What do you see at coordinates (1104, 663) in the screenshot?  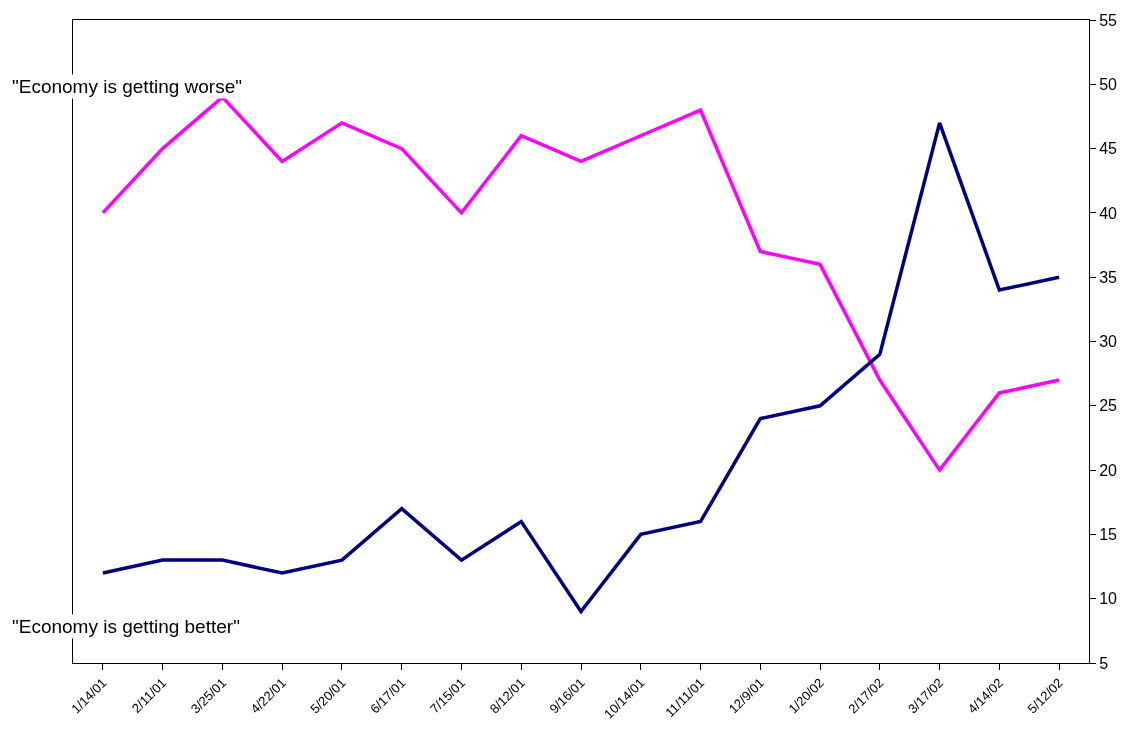 I see `y-tick-label: 5` at bounding box center [1104, 663].